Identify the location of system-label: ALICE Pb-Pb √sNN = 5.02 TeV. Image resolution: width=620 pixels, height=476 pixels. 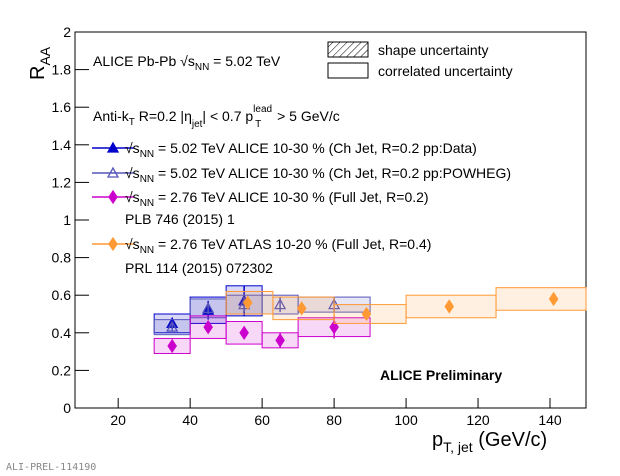
(187, 63).